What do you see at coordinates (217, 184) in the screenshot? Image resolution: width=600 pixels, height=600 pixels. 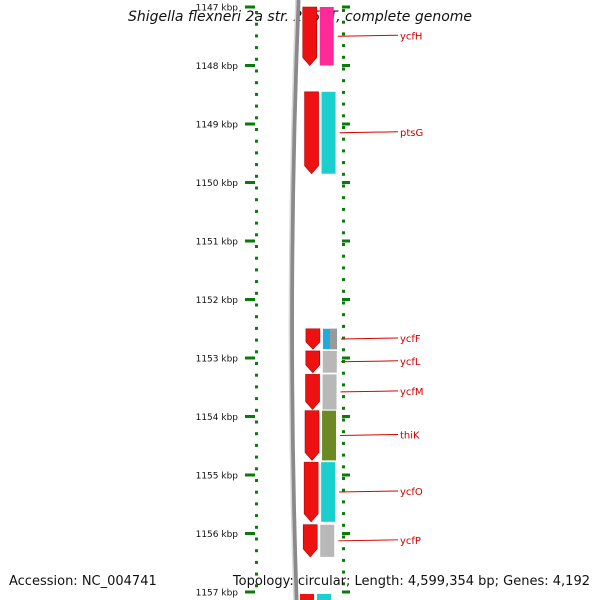 I see `ruler-label: 1150 kbp` at bounding box center [217, 184].